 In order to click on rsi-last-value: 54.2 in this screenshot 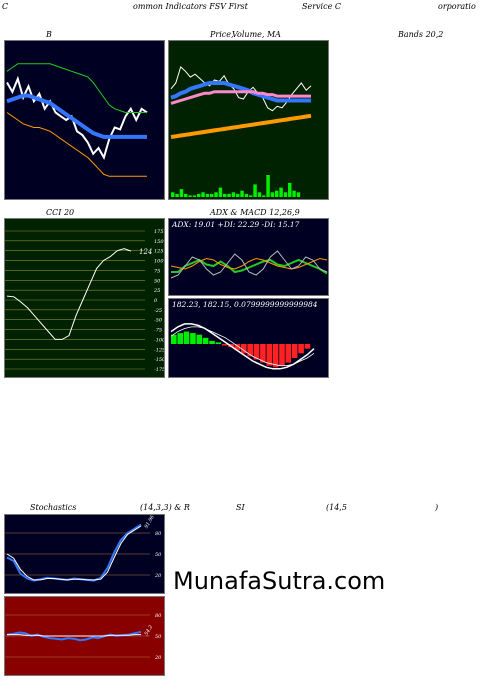, I will do `click(149, 630)`.